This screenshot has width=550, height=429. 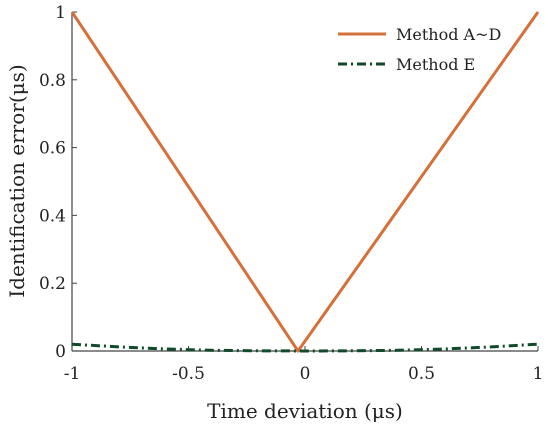 I want to click on x-tick-label: -1, so click(x=72, y=374).